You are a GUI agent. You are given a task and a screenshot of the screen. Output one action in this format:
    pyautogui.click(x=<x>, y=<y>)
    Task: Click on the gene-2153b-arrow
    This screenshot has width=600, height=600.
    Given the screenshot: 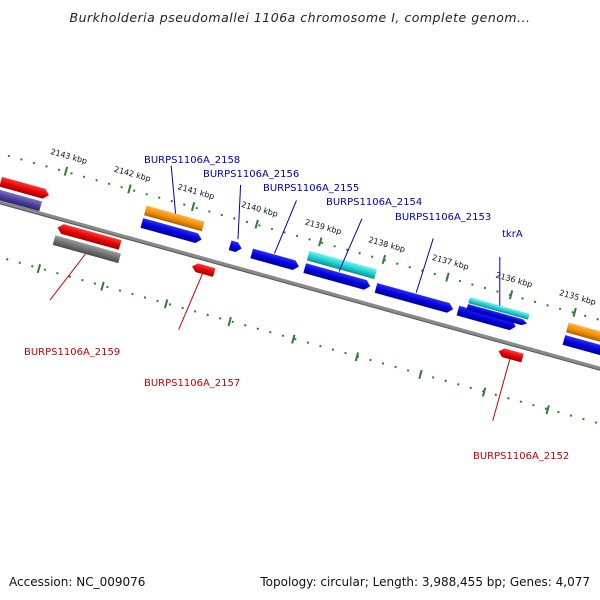 What is the action you would take?
    pyautogui.click(x=486, y=318)
    